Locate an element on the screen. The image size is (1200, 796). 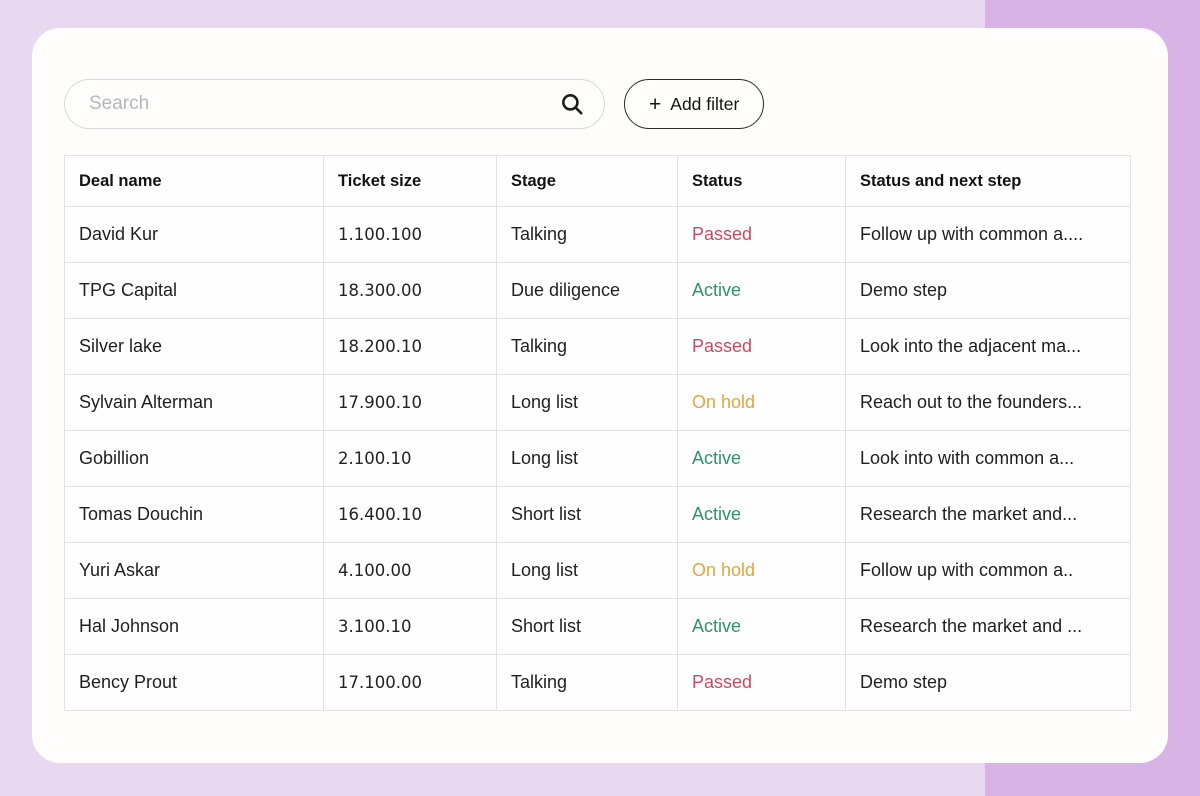
add-filter-label: Add filter is located at coordinates (705, 103).